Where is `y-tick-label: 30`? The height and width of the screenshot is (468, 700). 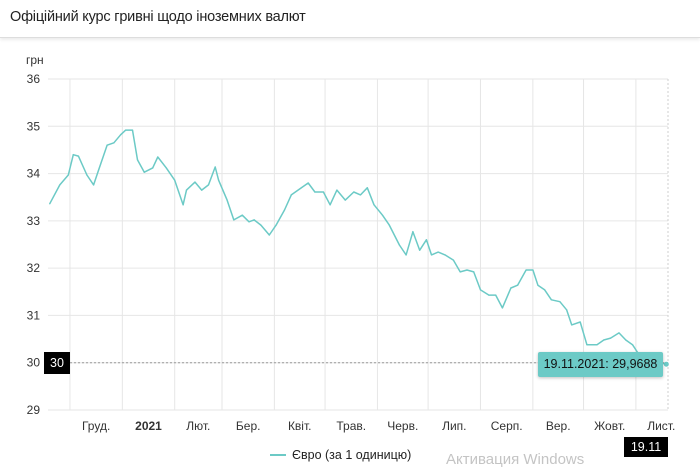
y-tick-label: 30 is located at coordinates (34, 363).